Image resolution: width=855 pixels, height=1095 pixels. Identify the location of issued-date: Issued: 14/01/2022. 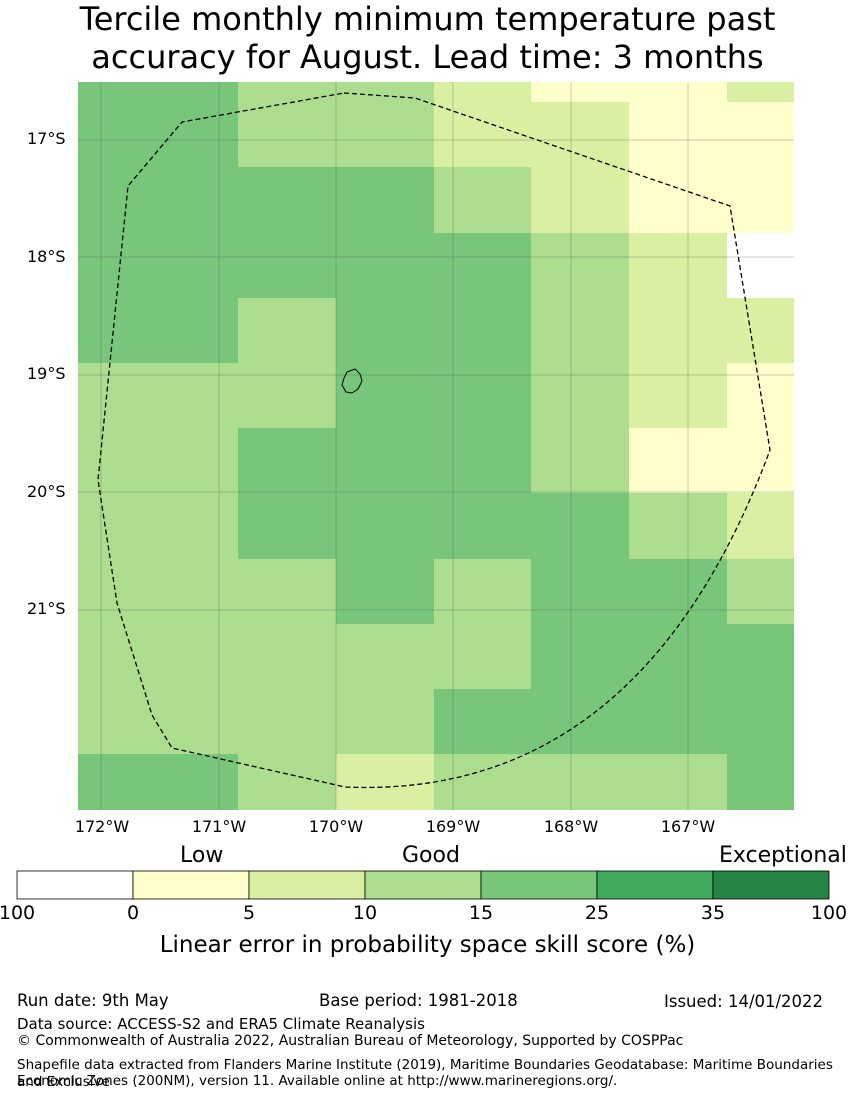
(744, 1001).